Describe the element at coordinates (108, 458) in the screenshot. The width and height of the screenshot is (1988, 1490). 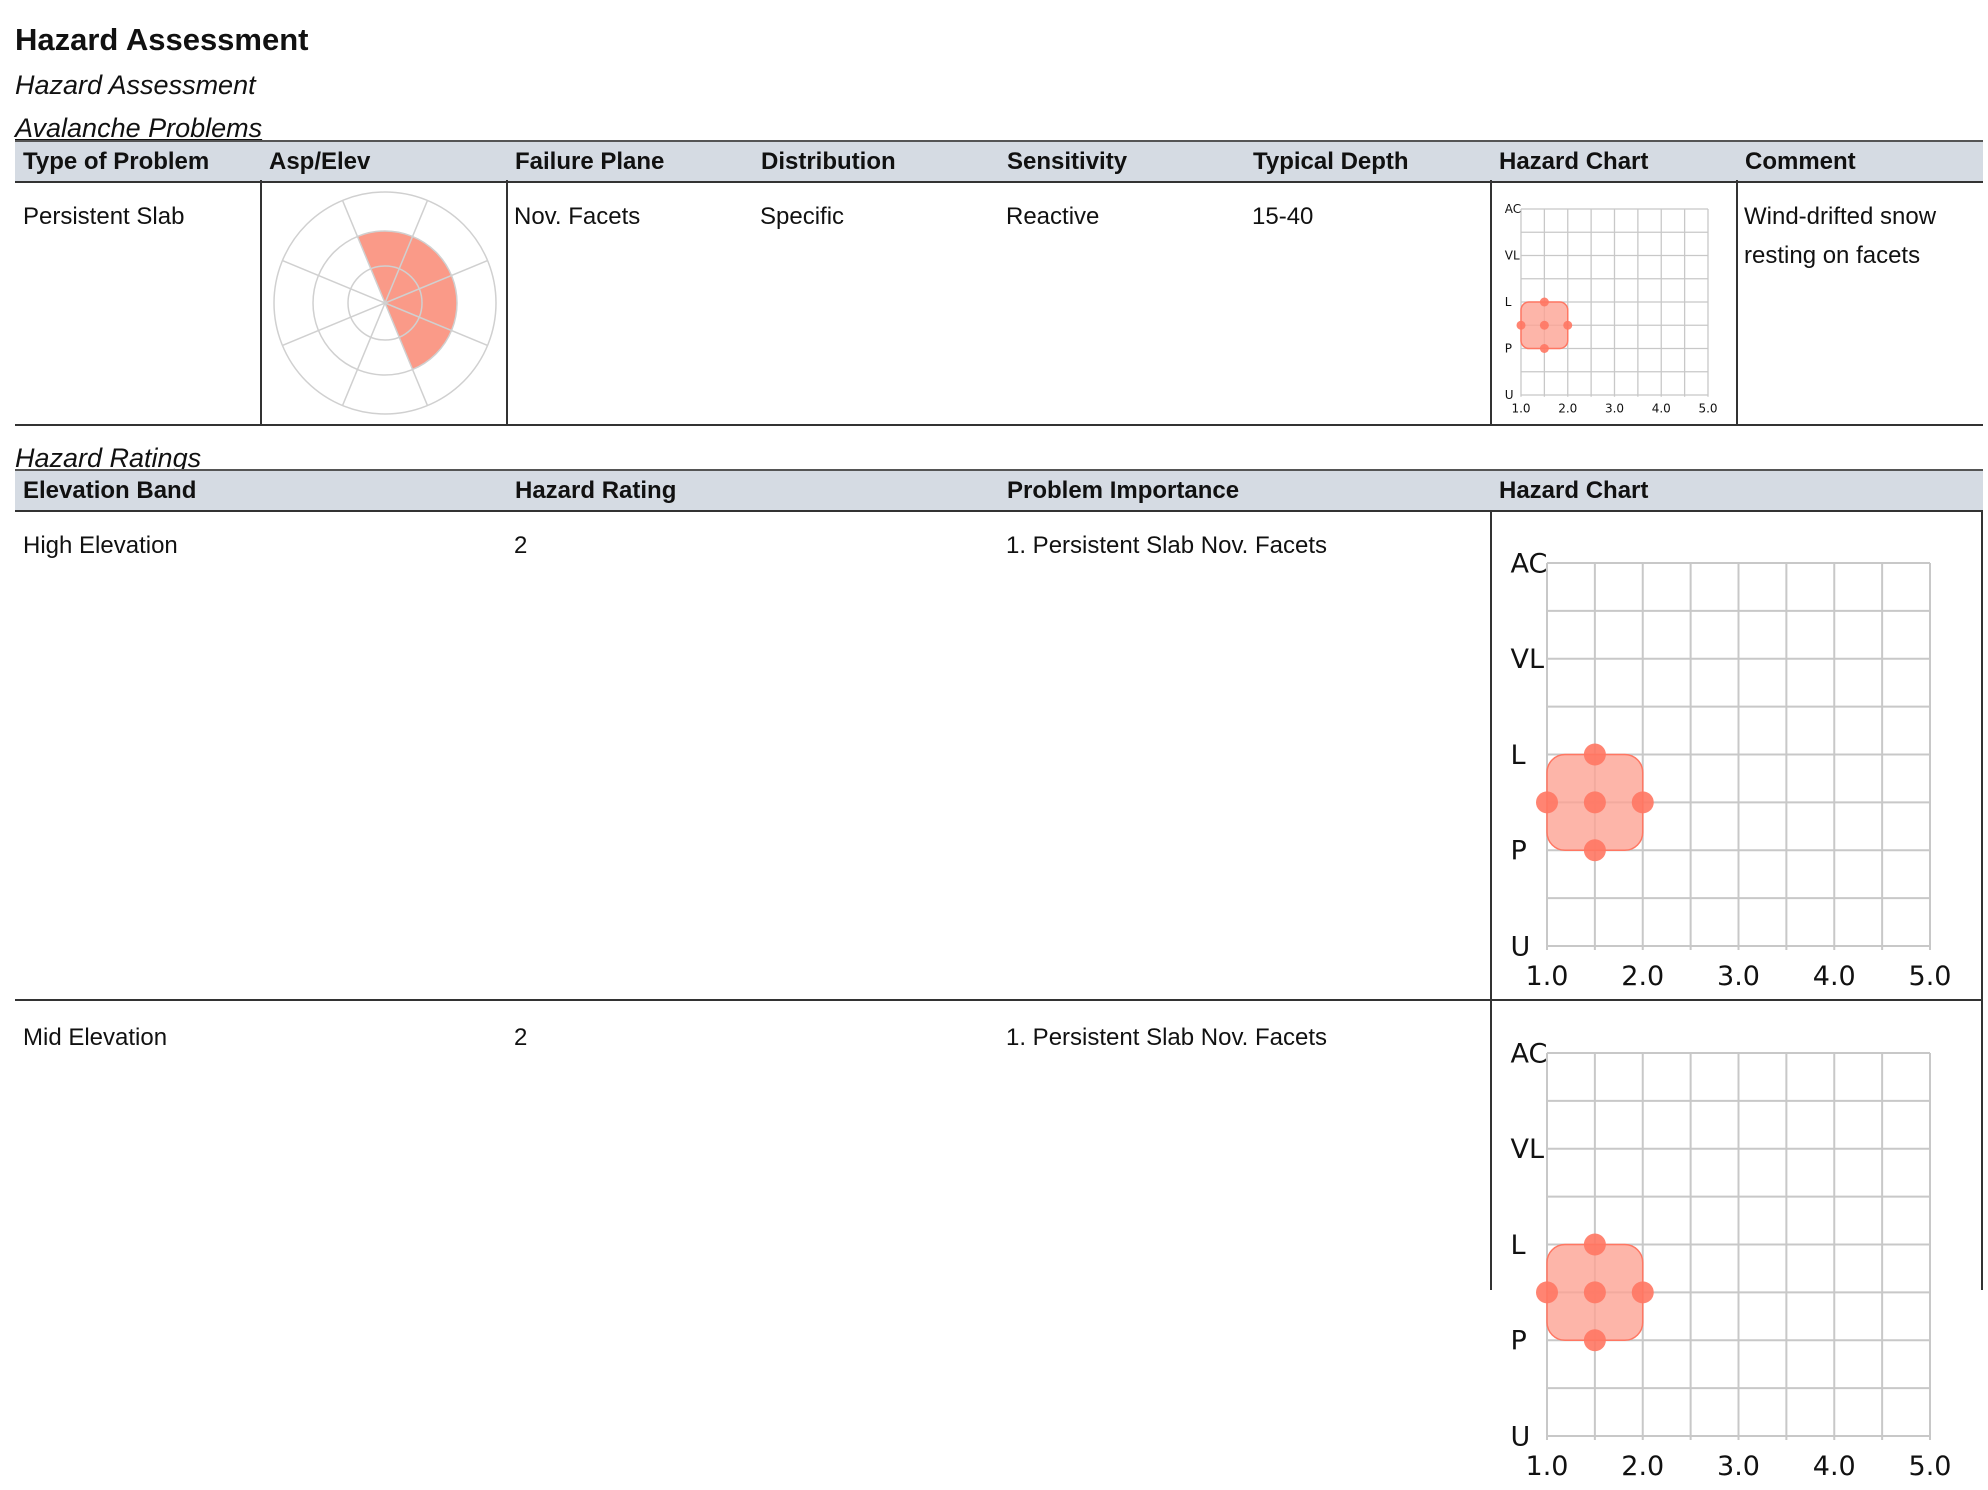
I see `section-title-hazard-ratings: Hazard Ratings` at that location.